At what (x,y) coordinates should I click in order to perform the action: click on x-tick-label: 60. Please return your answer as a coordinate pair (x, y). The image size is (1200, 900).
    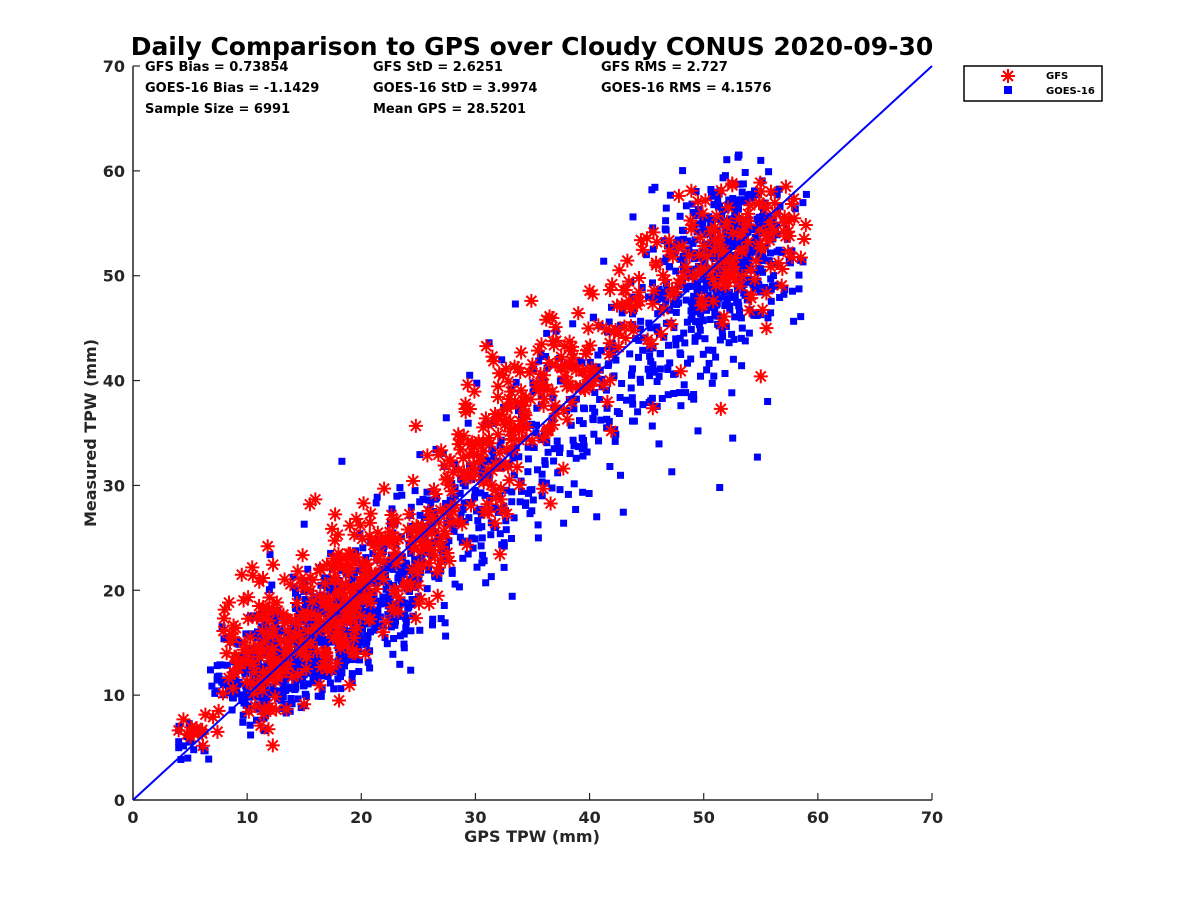
    Looking at the image, I should click on (818, 817).